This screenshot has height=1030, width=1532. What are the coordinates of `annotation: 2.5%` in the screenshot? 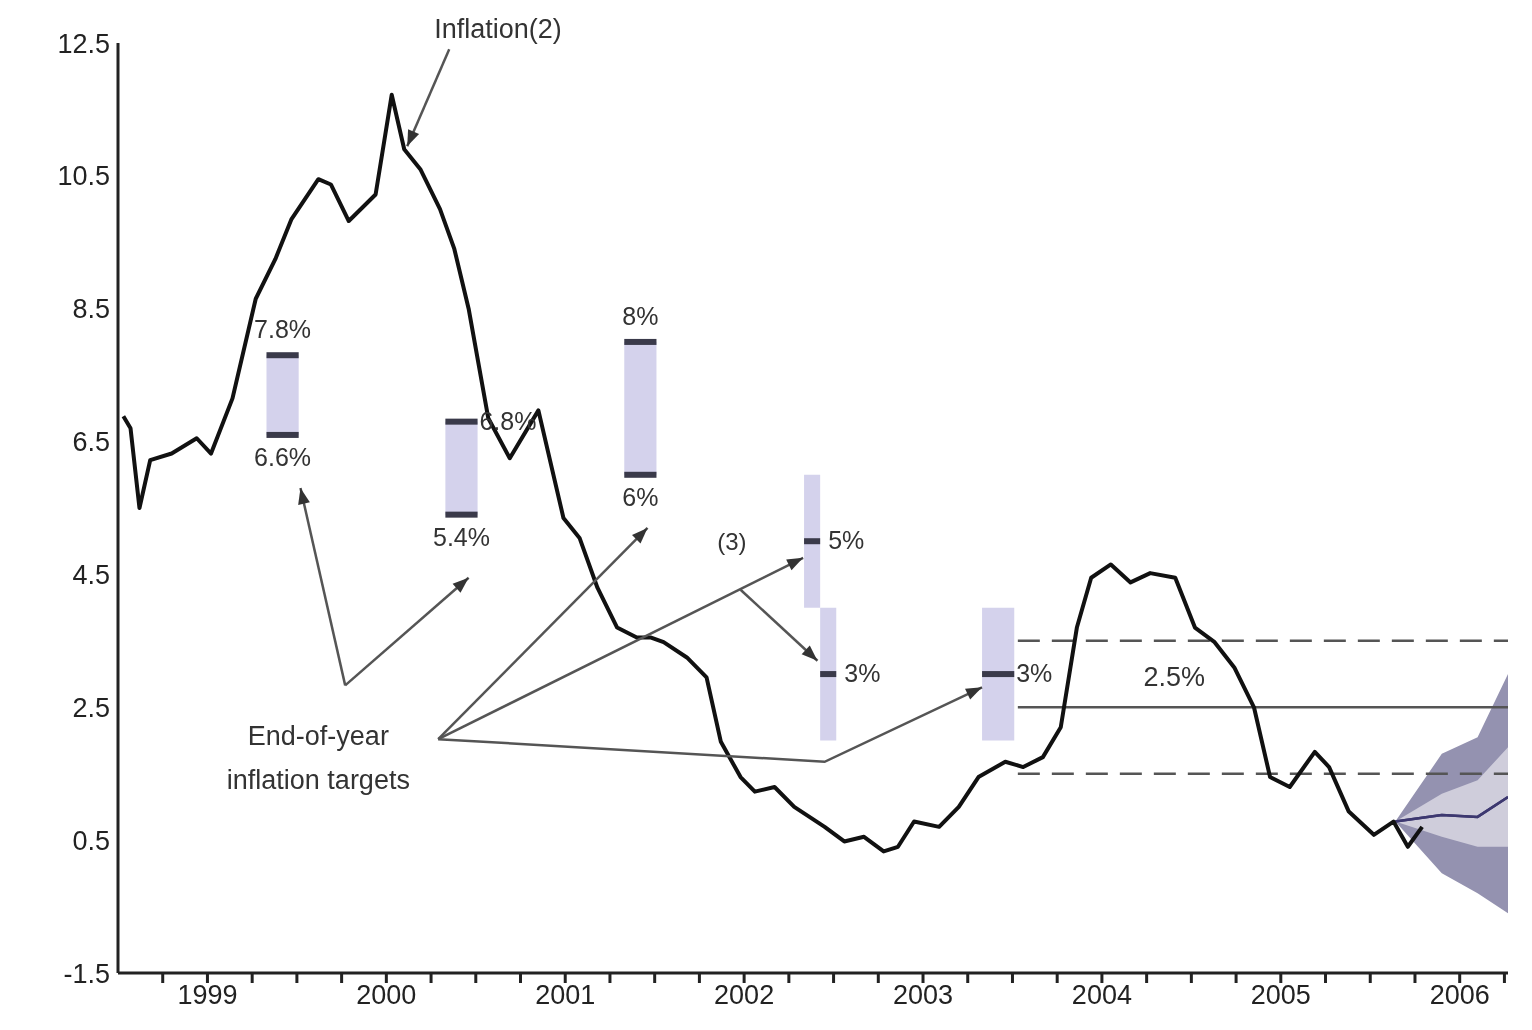 It's located at (1174, 678).